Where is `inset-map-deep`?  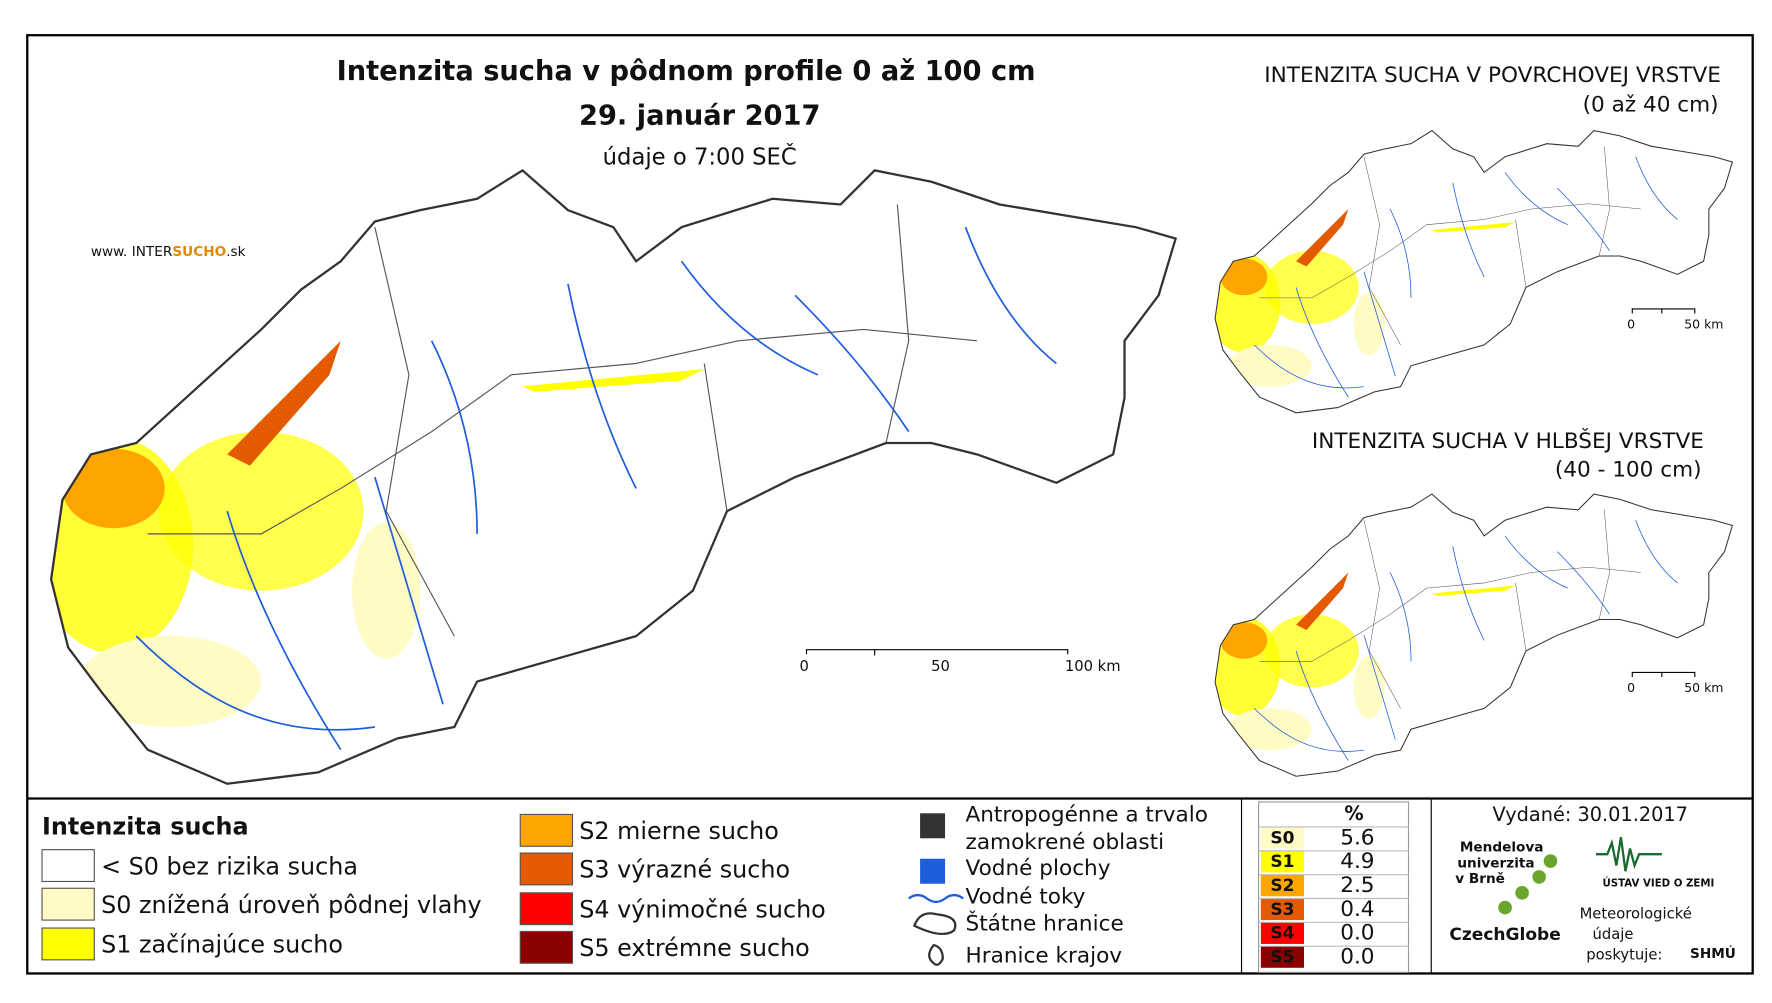 inset-map-deep is located at coordinates (1469, 635).